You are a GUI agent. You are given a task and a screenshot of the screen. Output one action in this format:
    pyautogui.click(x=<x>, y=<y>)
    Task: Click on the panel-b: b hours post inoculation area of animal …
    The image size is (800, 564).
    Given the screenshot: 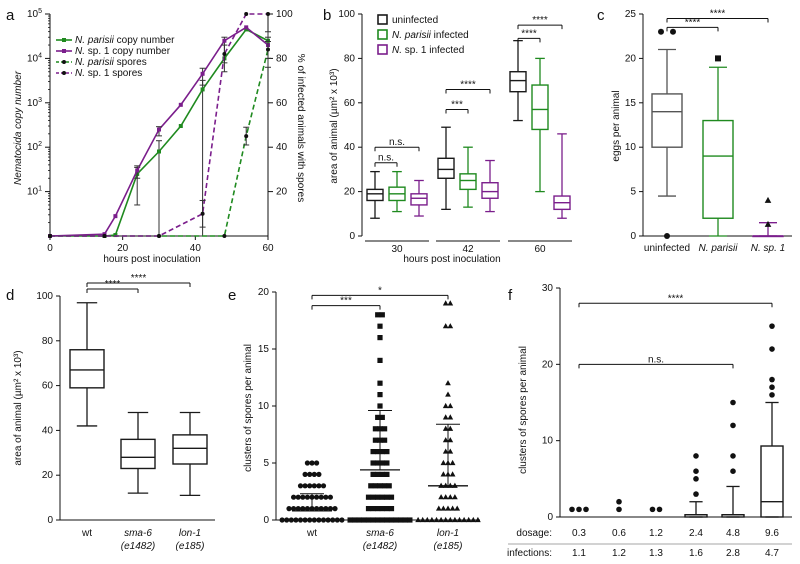 What is the action you would take?
    pyautogui.click(x=447, y=136)
    